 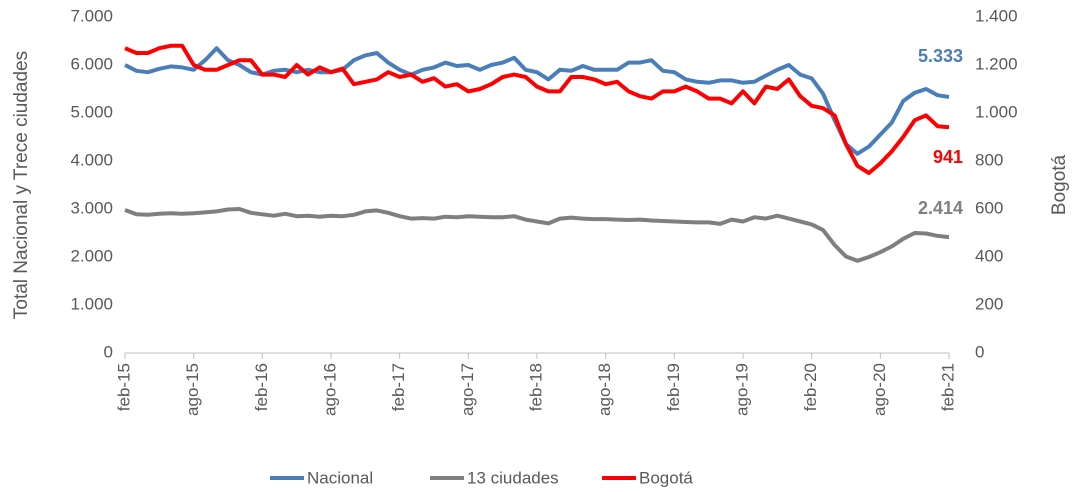 What do you see at coordinates (192, 389) in the screenshot?
I see `x-tick-label: ago-15` at bounding box center [192, 389].